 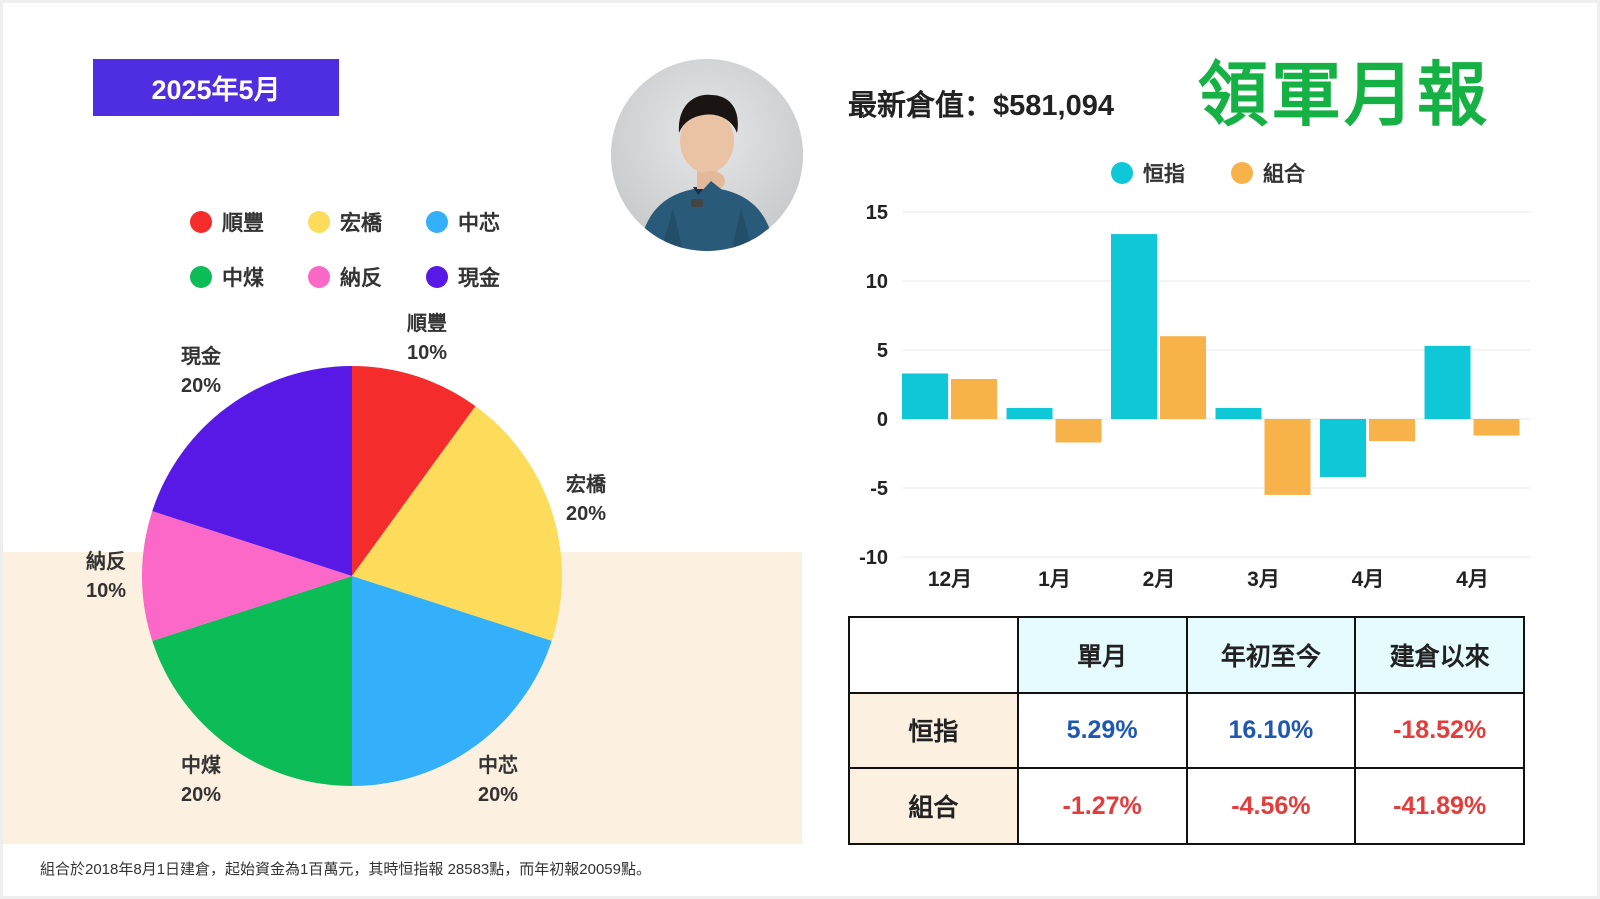 What do you see at coordinates (933, 806) in the screenshot?
I see `table-row-label: 組合` at bounding box center [933, 806].